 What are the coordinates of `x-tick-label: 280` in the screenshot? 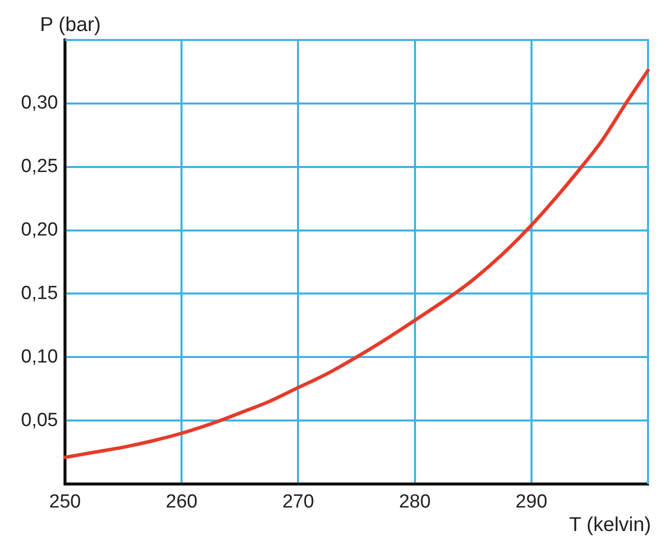 It's located at (414, 502).